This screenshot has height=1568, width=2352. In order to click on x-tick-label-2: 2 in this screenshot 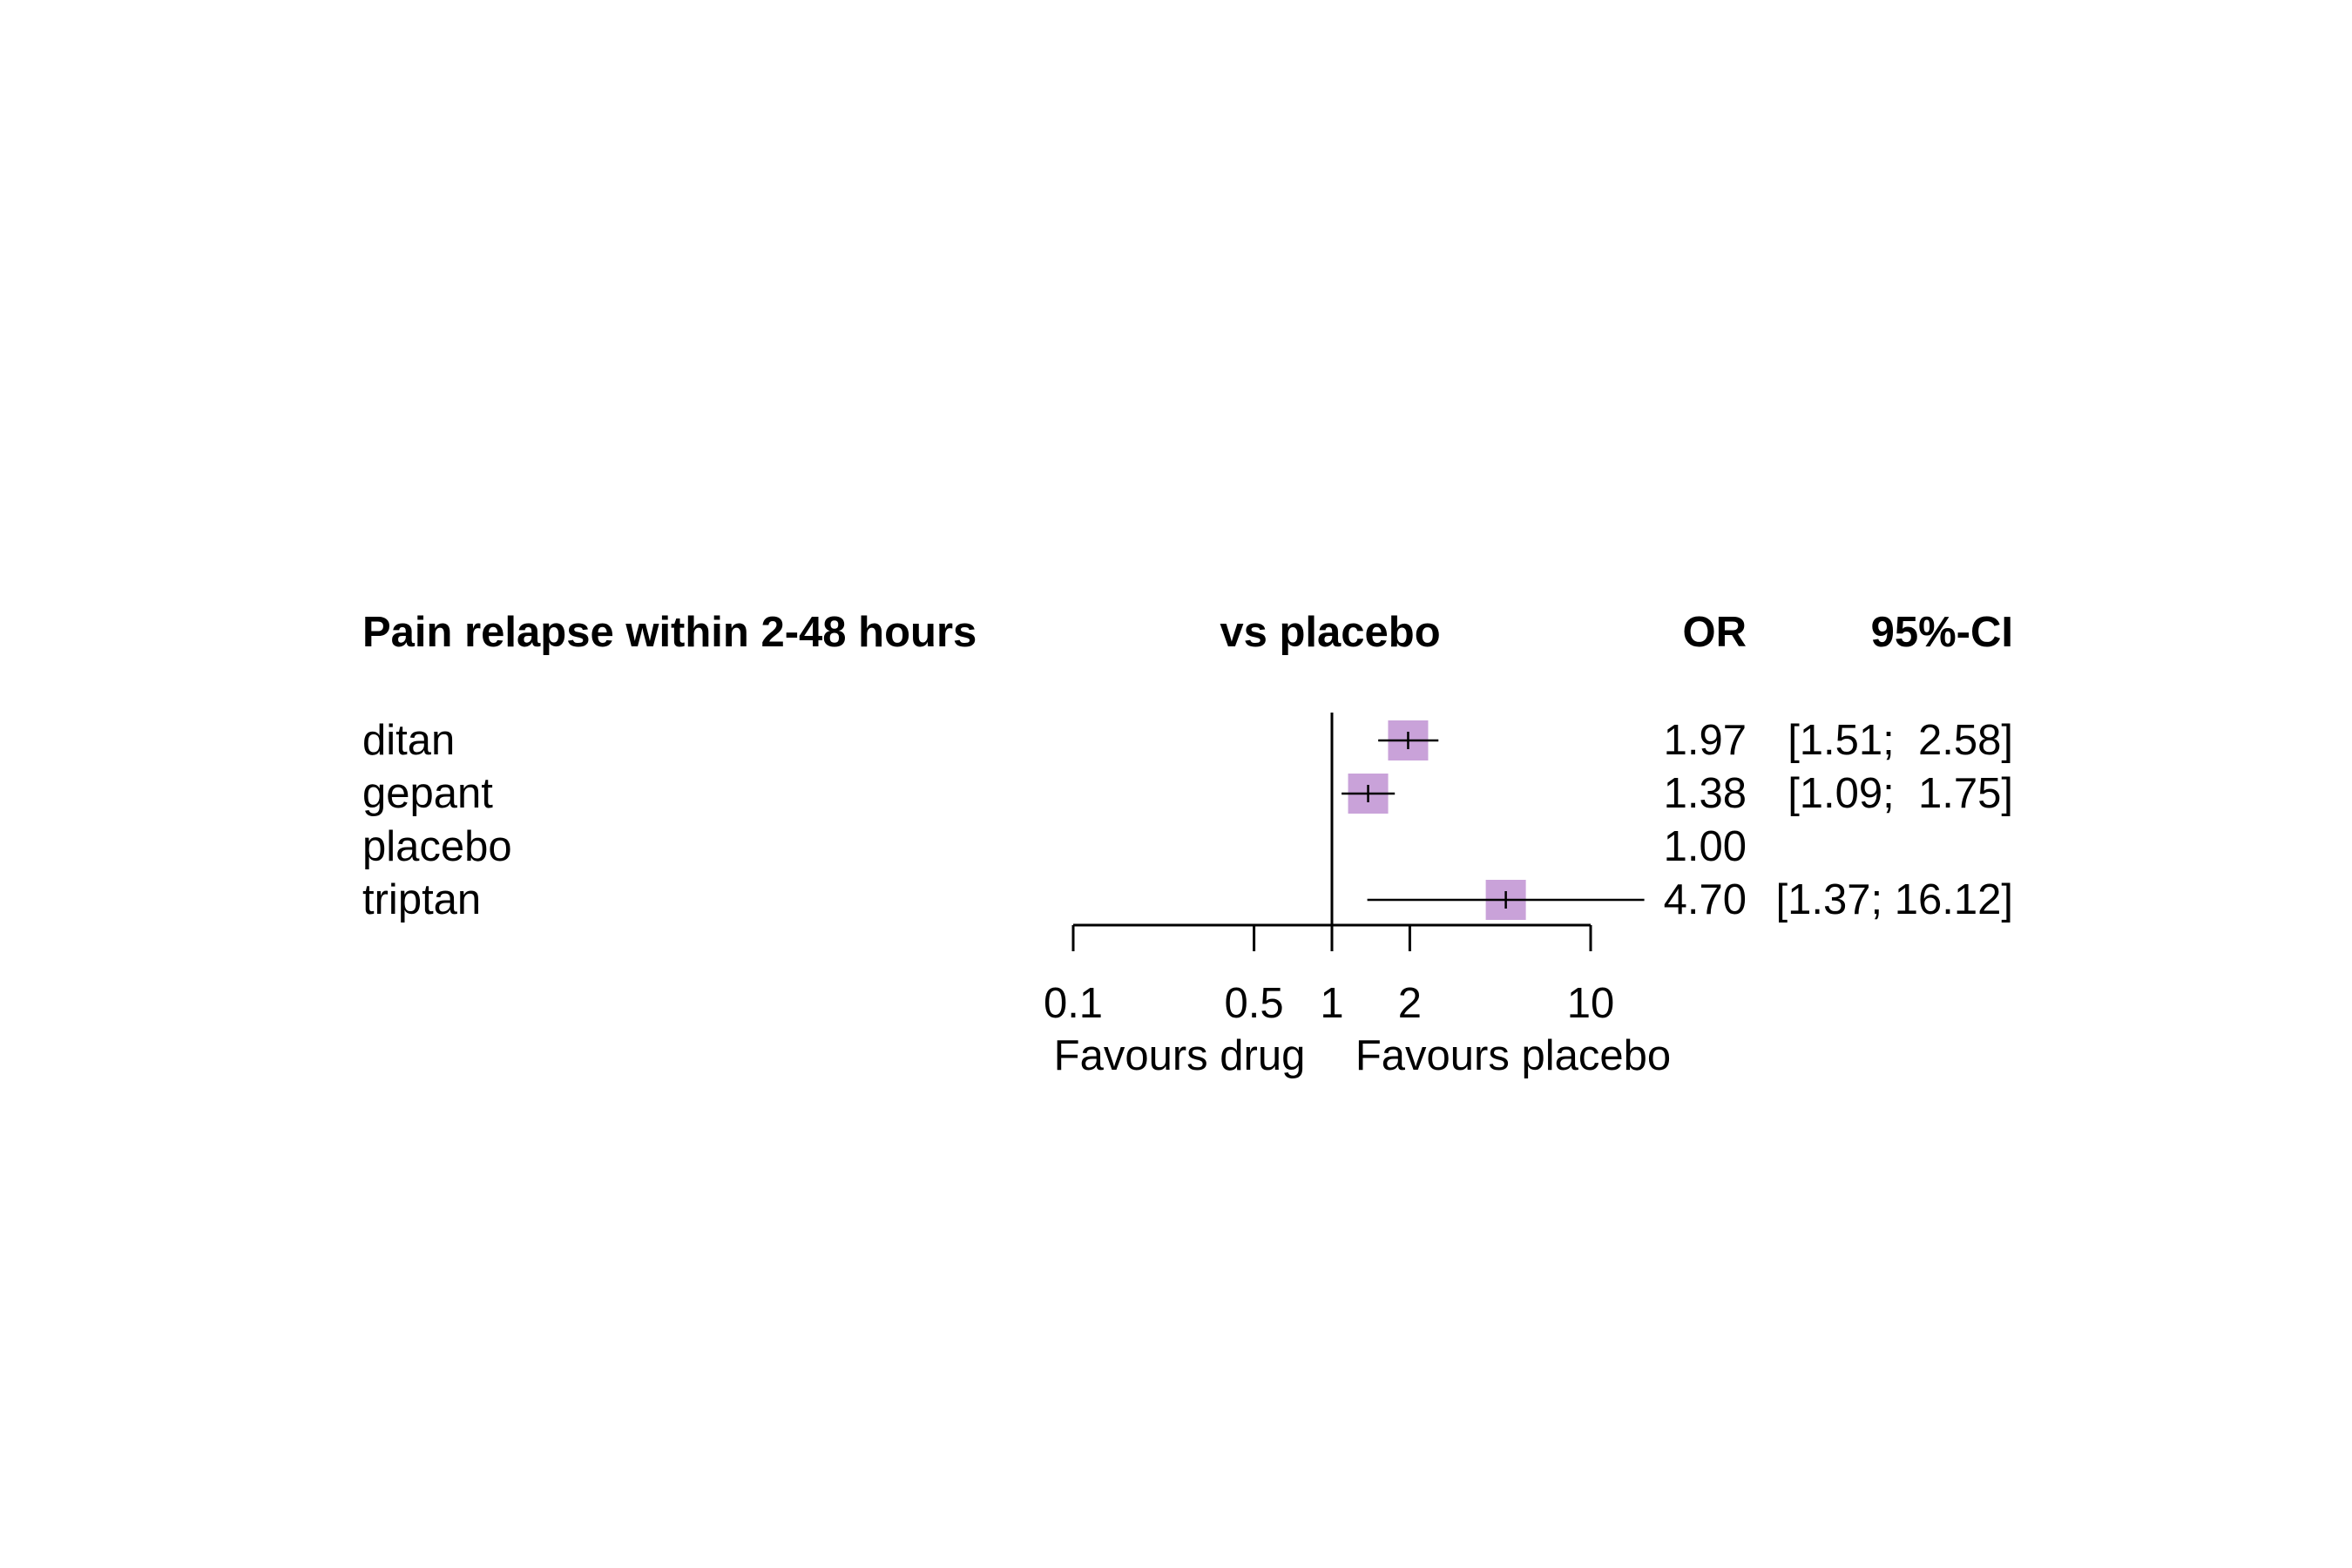, I will do `click(1410, 1004)`.